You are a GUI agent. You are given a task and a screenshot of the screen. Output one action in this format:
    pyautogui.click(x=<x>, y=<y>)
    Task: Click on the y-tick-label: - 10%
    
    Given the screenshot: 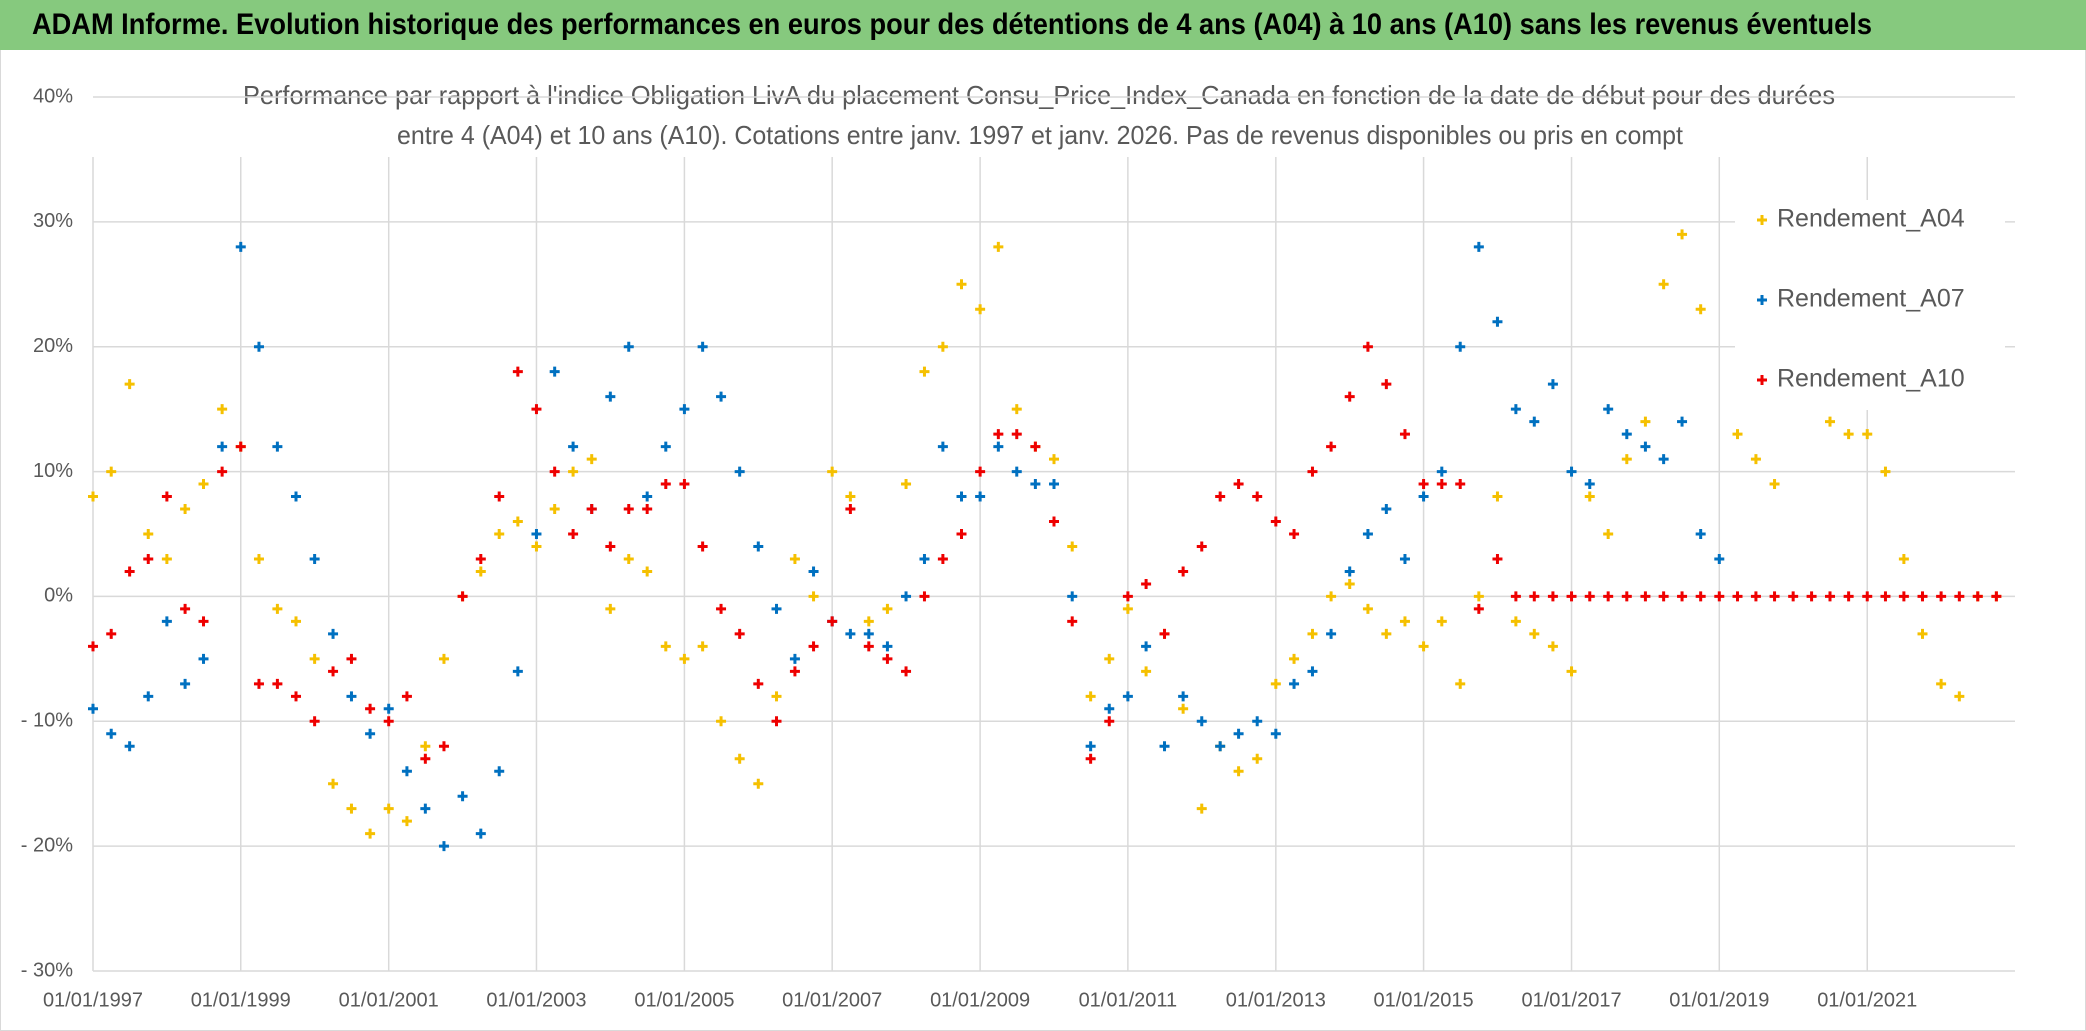 What is the action you would take?
    pyautogui.click(x=47, y=721)
    